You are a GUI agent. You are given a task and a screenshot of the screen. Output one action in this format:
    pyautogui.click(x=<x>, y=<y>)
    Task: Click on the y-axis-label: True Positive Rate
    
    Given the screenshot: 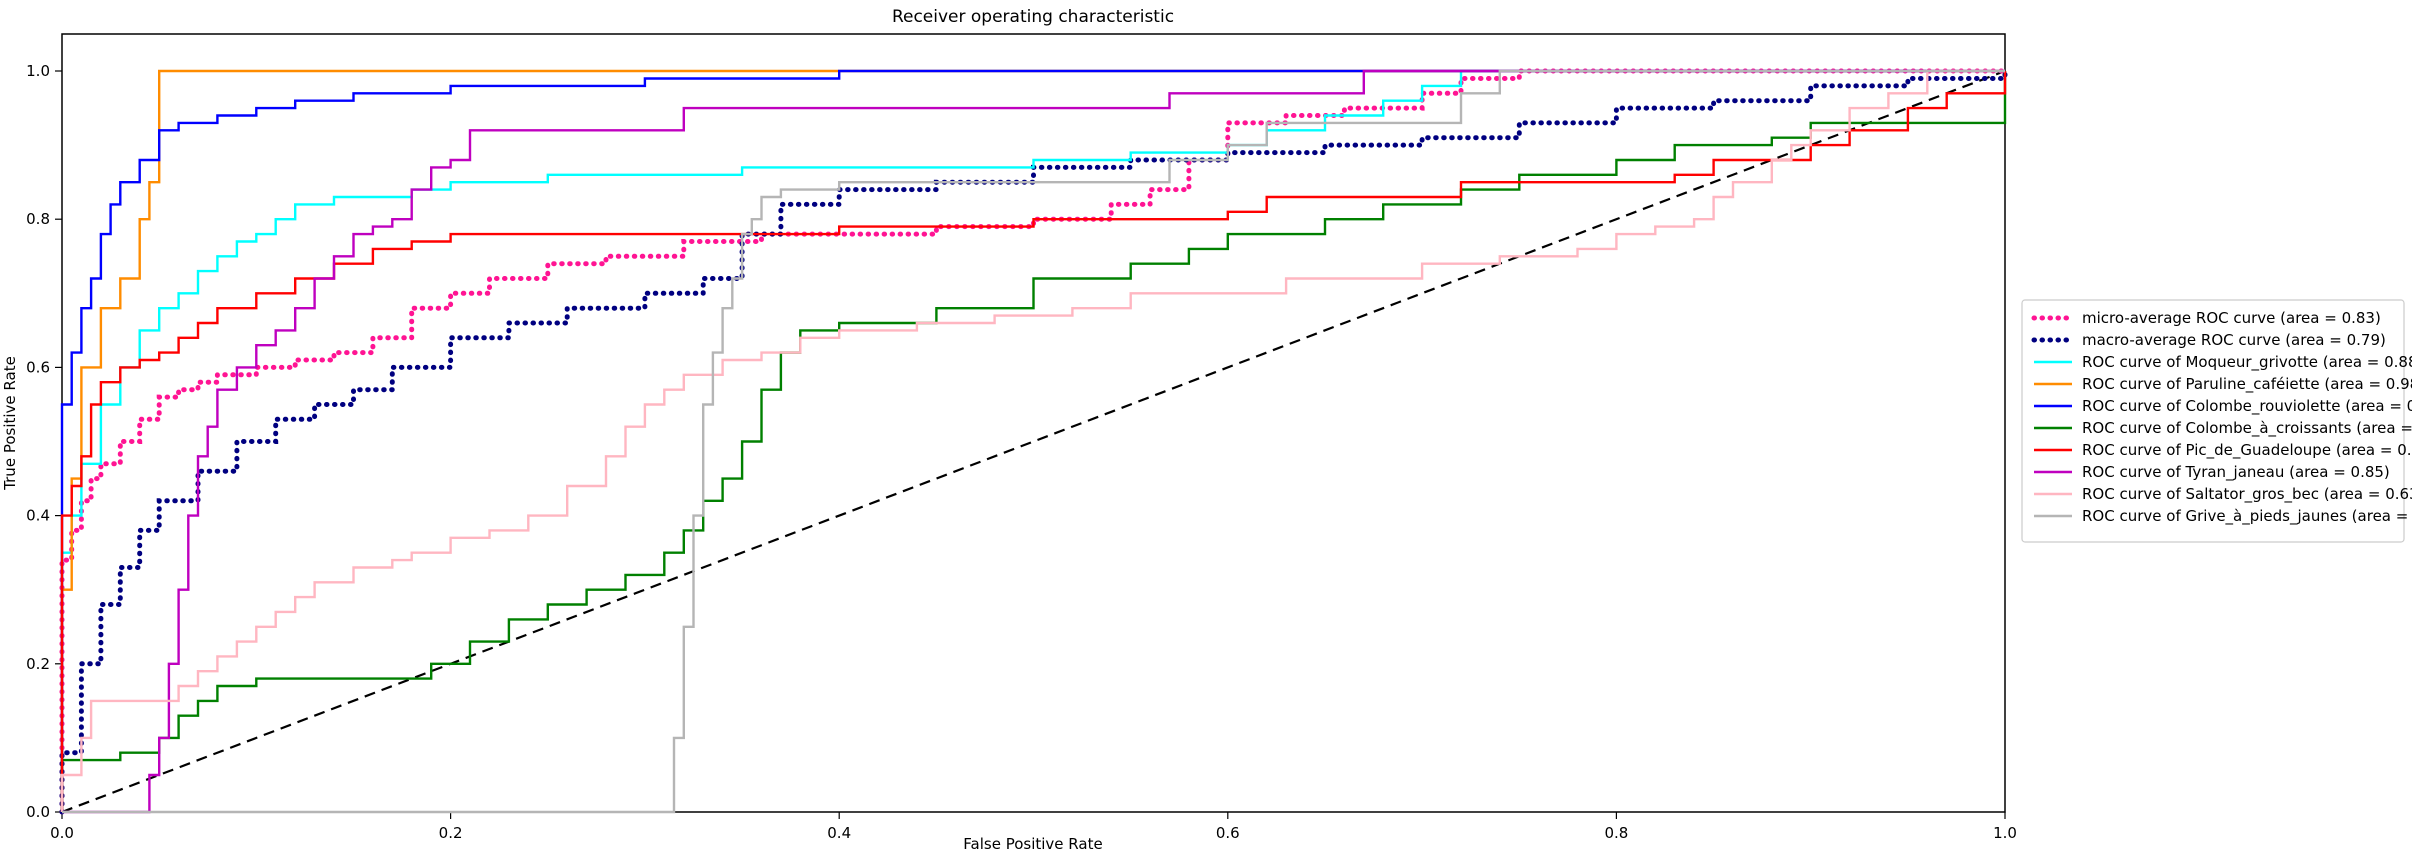 What is the action you would take?
    pyautogui.click(x=10, y=423)
    